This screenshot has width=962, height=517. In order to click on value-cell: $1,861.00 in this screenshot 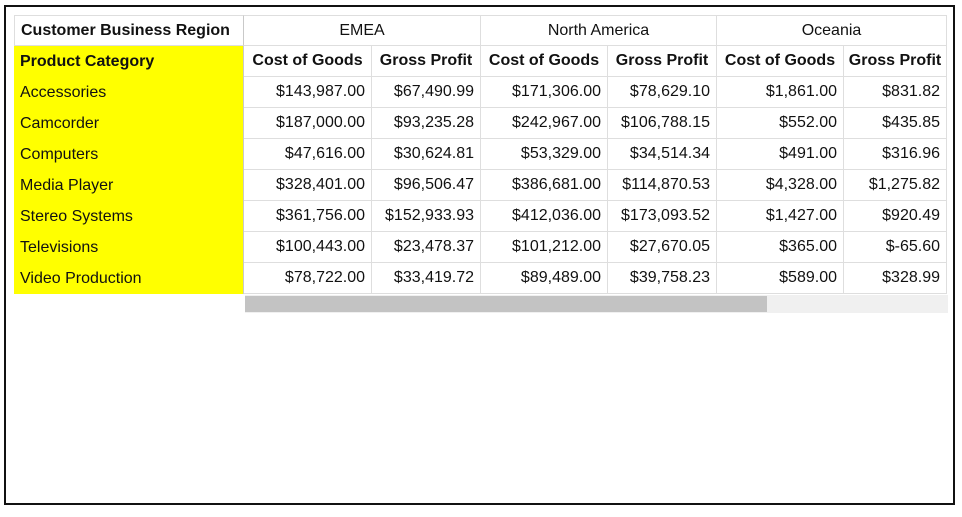, I will do `click(780, 92)`.